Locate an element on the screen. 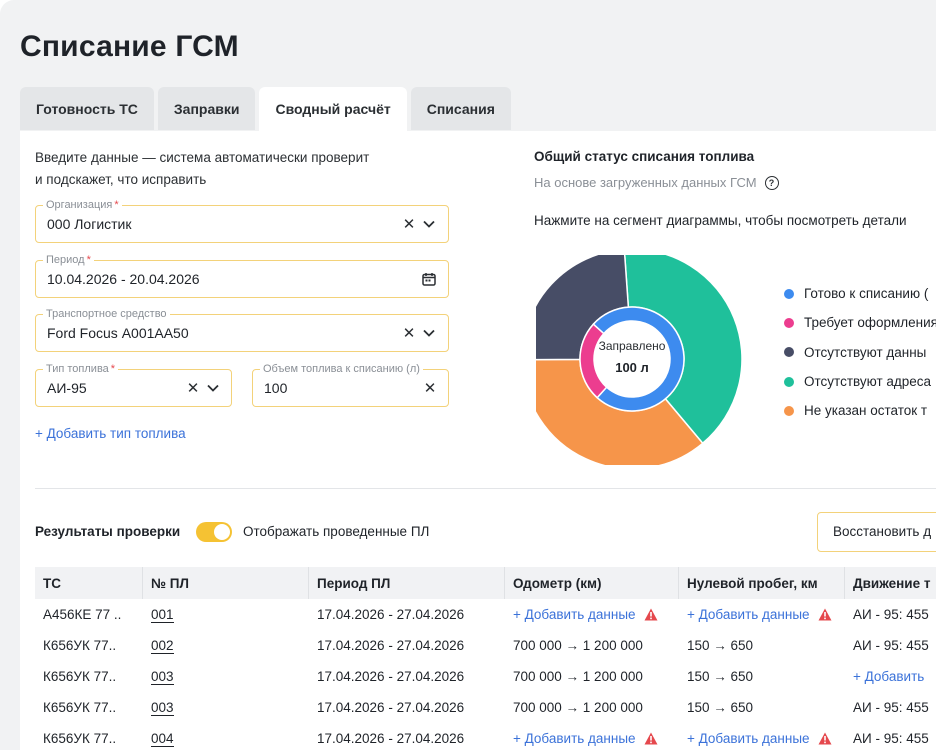 This screenshot has width=936, height=750. column-header: Период ПЛ is located at coordinates (407, 583).